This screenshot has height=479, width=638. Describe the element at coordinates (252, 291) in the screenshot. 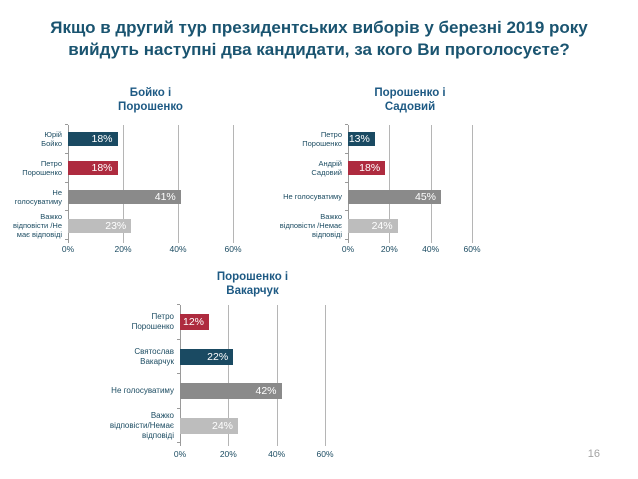

I see `chart-title-line-2: Вакарчук` at that location.